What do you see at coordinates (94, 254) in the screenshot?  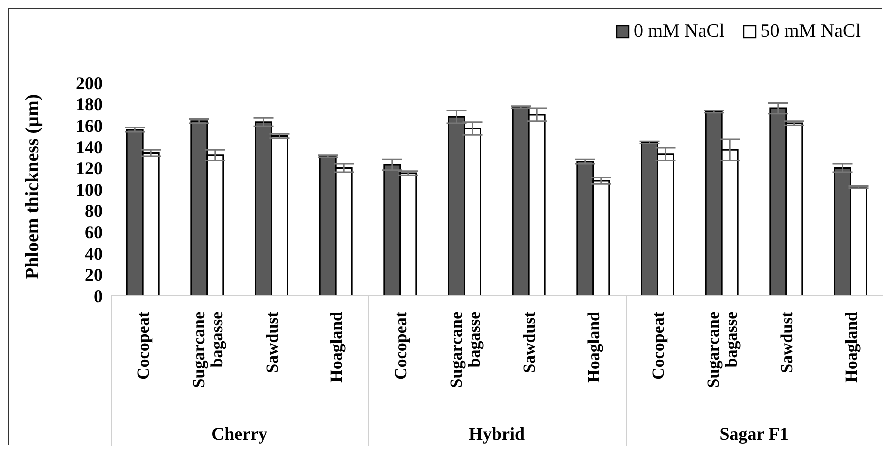 I see `y-tick-label: 40` at bounding box center [94, 254].